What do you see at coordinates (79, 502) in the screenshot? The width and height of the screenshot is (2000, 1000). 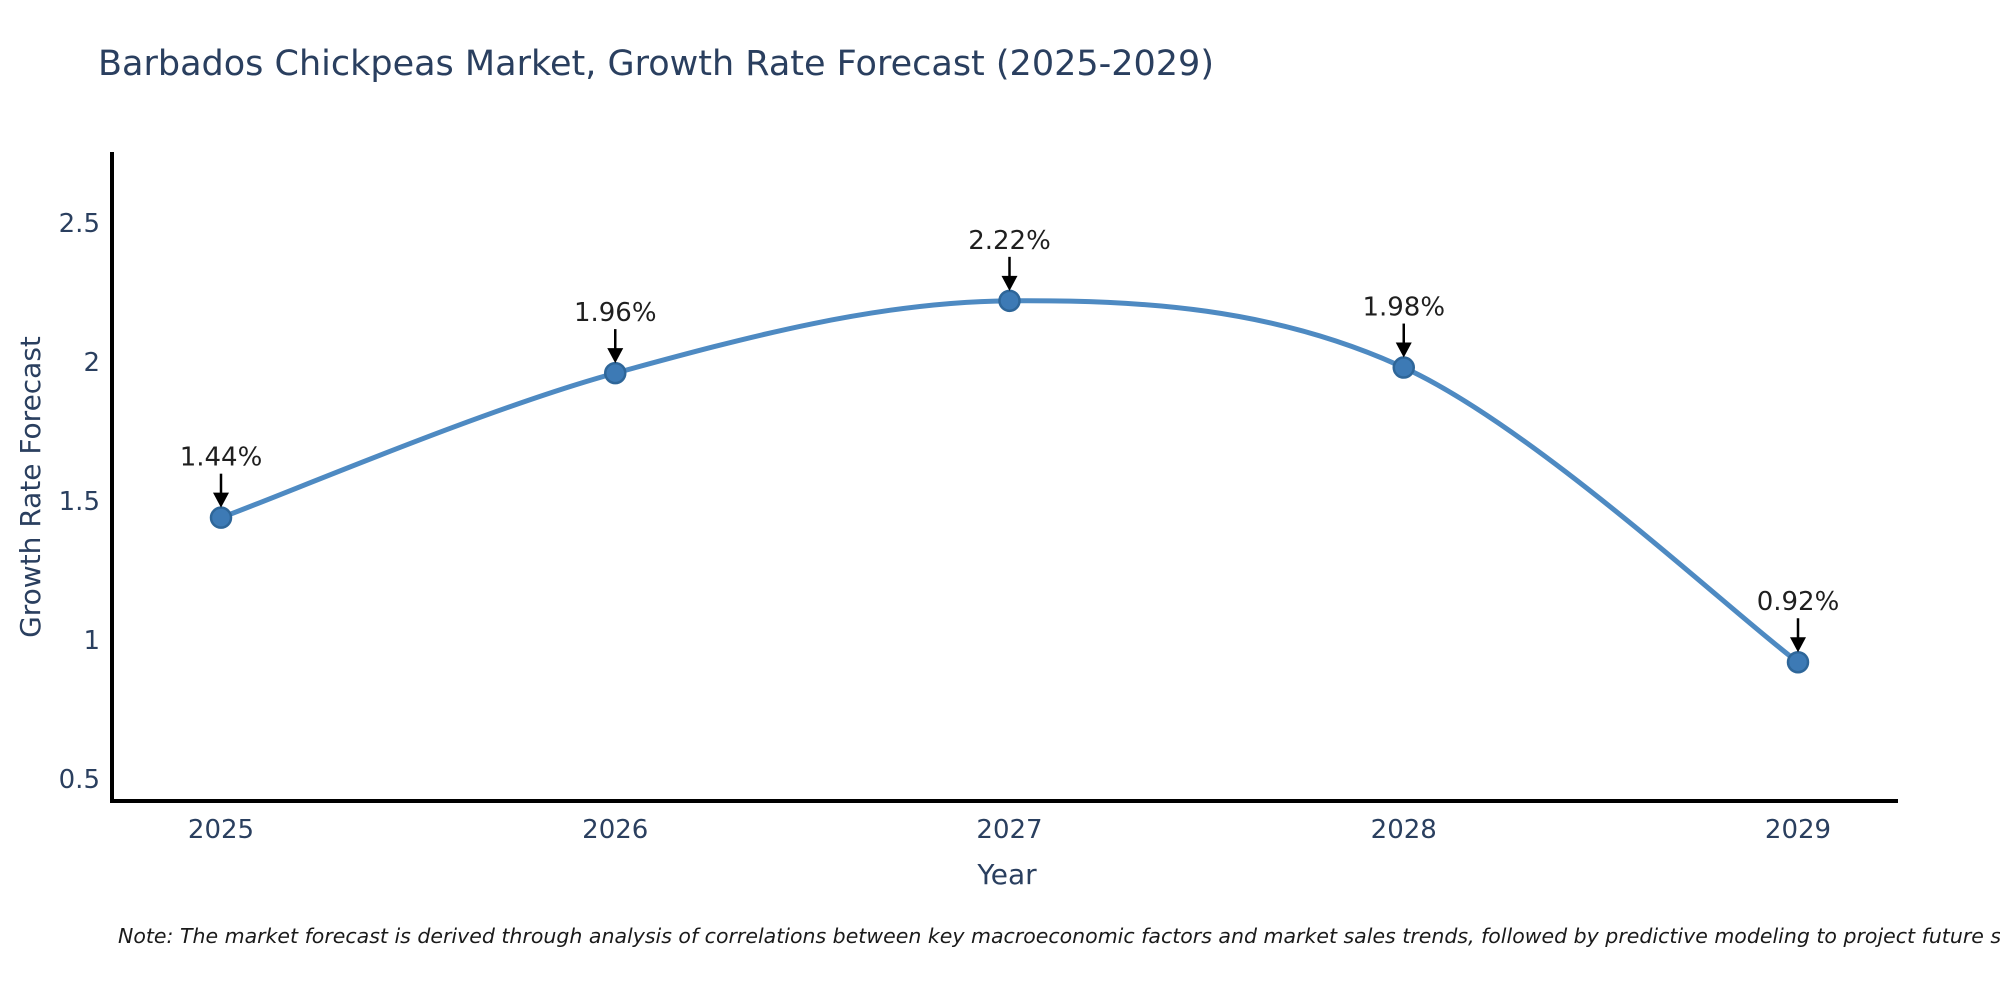 I see `y-tick-label: 1.5` at bounding box center [79, 502].